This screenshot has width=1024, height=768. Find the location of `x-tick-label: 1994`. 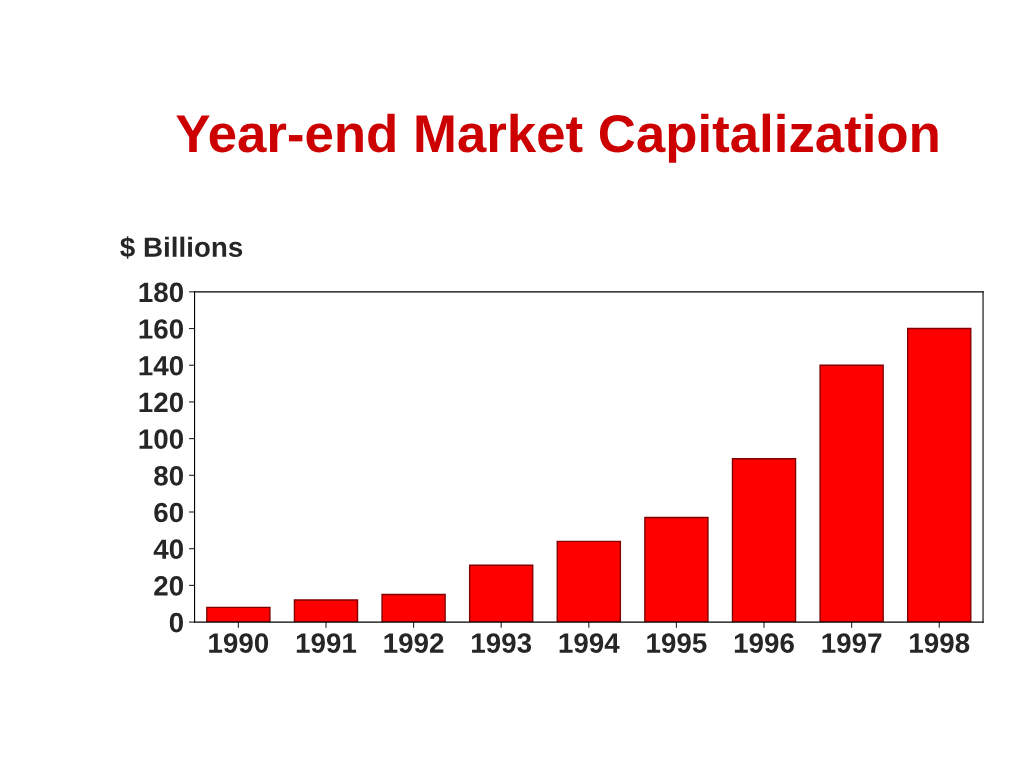

x-tick-label: 1994 is located at coordinates (589, 643).